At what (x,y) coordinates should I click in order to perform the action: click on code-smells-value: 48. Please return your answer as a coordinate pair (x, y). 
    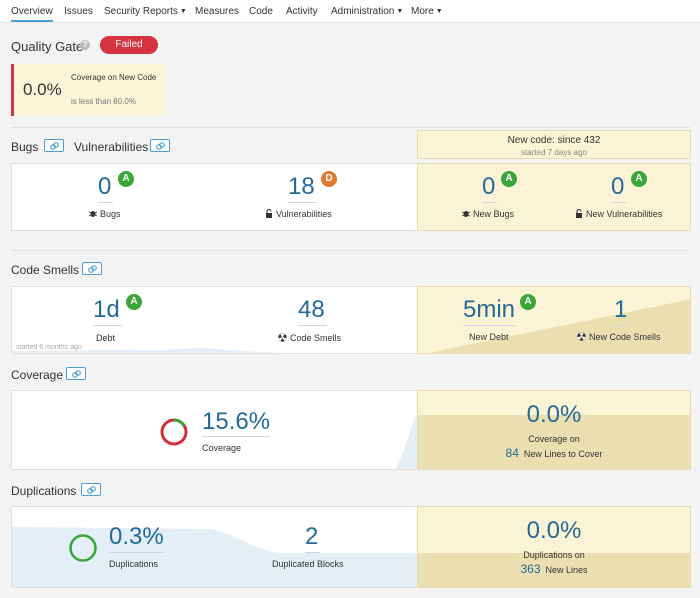
    Looking at the image, I should click on (311, 309).